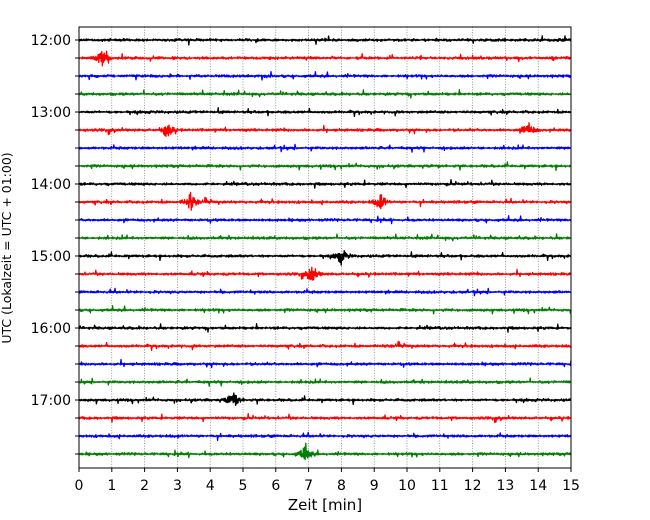  What do you see at coordinates (308, 486) in the screenshot?
I see `x-tick-label: 7` at bounding box center [308, 486].